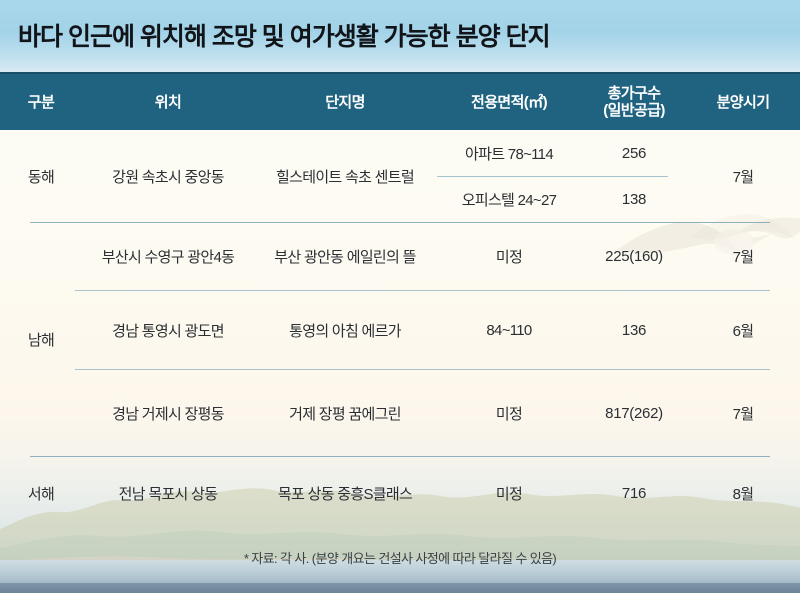  Describe the element at coordinates (509, 154) in the screenshot. I see `cell-area-sub-1: 아파트 78~114` at that location.